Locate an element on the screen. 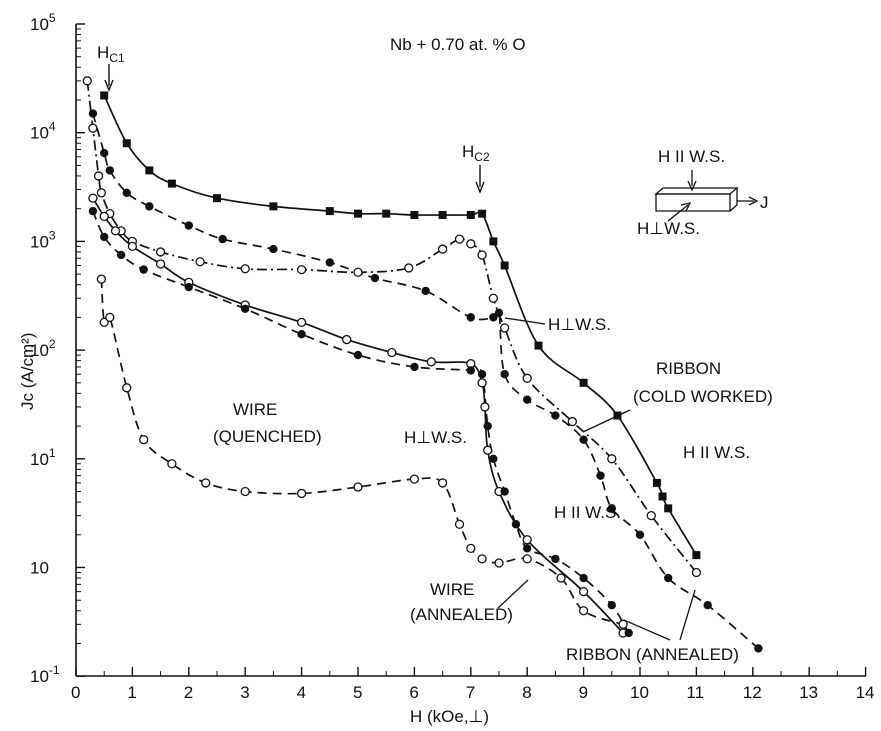 The width and height of the screenshot is (881, 731). inset-bottom-label: H⊥W.S. is located at coordinates (668, 228).